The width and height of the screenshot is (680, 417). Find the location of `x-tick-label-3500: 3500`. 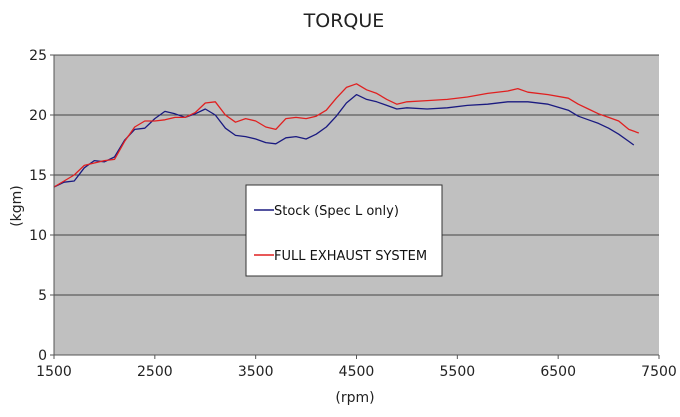

x-tick-label-3500: 3500 is located at coordinates (256, 372).